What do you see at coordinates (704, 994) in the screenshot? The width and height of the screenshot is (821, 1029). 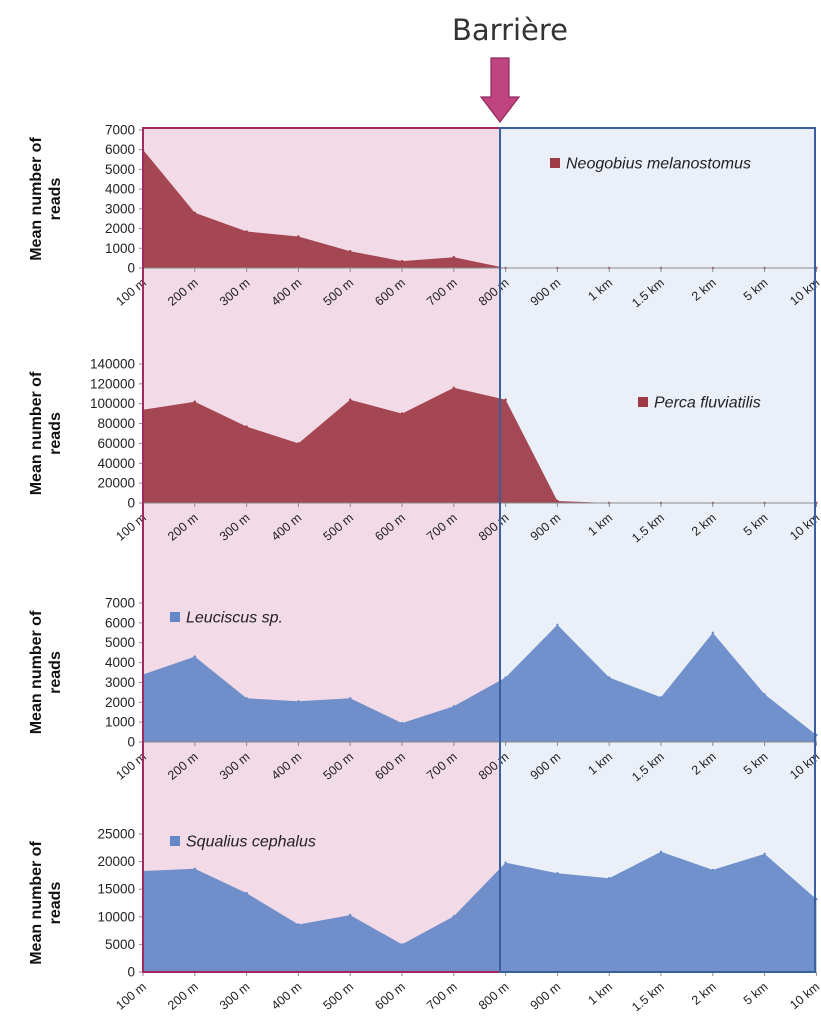 I see `x-tick-label: 2 km` at bounding box center [704, 994].